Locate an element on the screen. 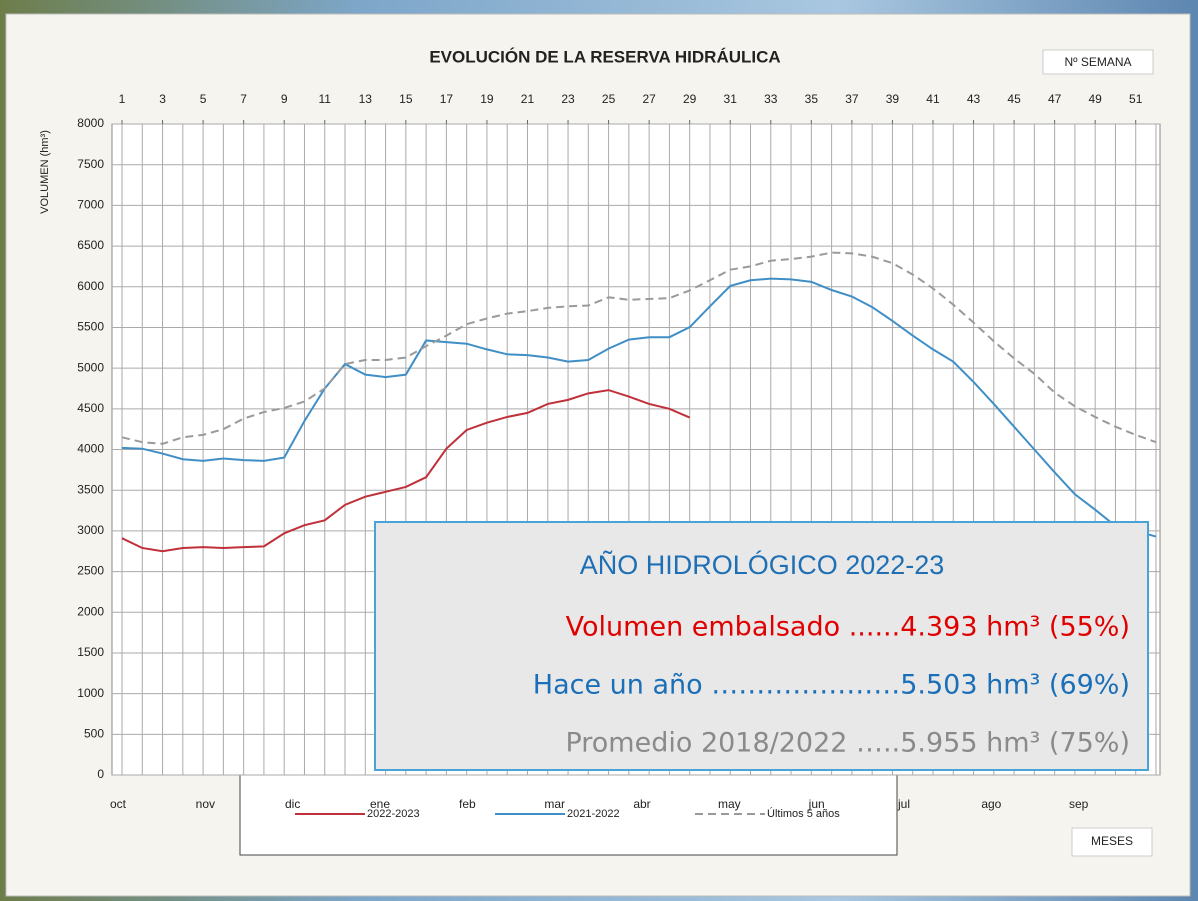  x-tick-label: 47 is located at coordinates (1055, 99).